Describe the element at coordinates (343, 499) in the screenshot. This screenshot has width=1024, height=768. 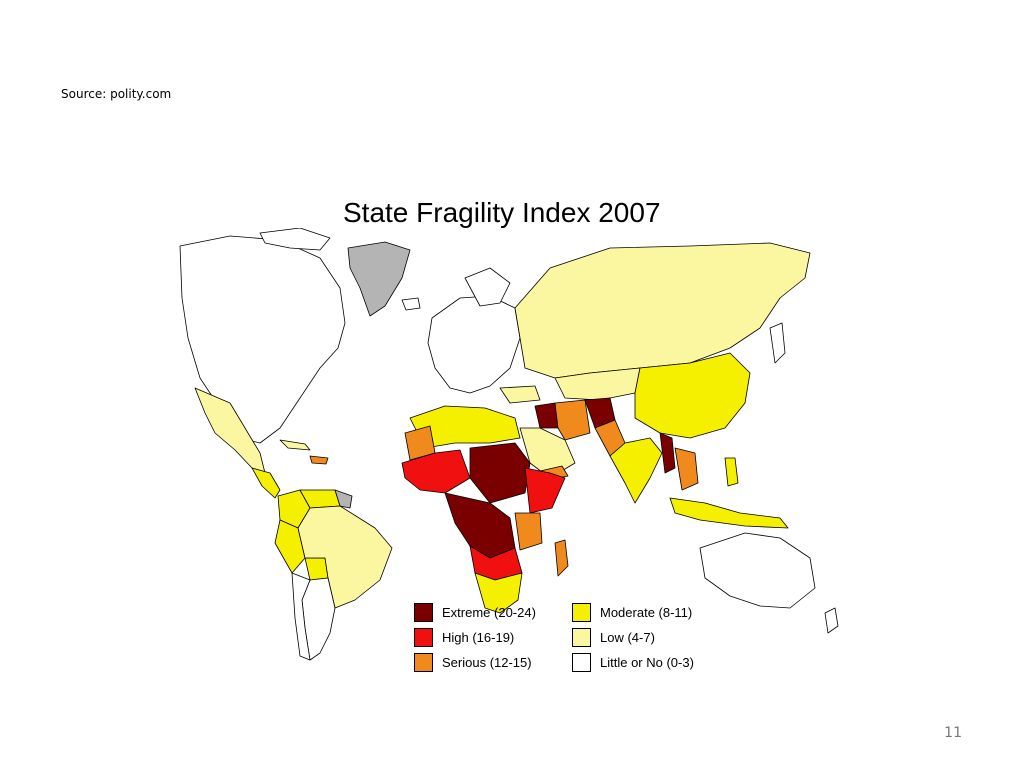
I see `region-guianas` at that location.